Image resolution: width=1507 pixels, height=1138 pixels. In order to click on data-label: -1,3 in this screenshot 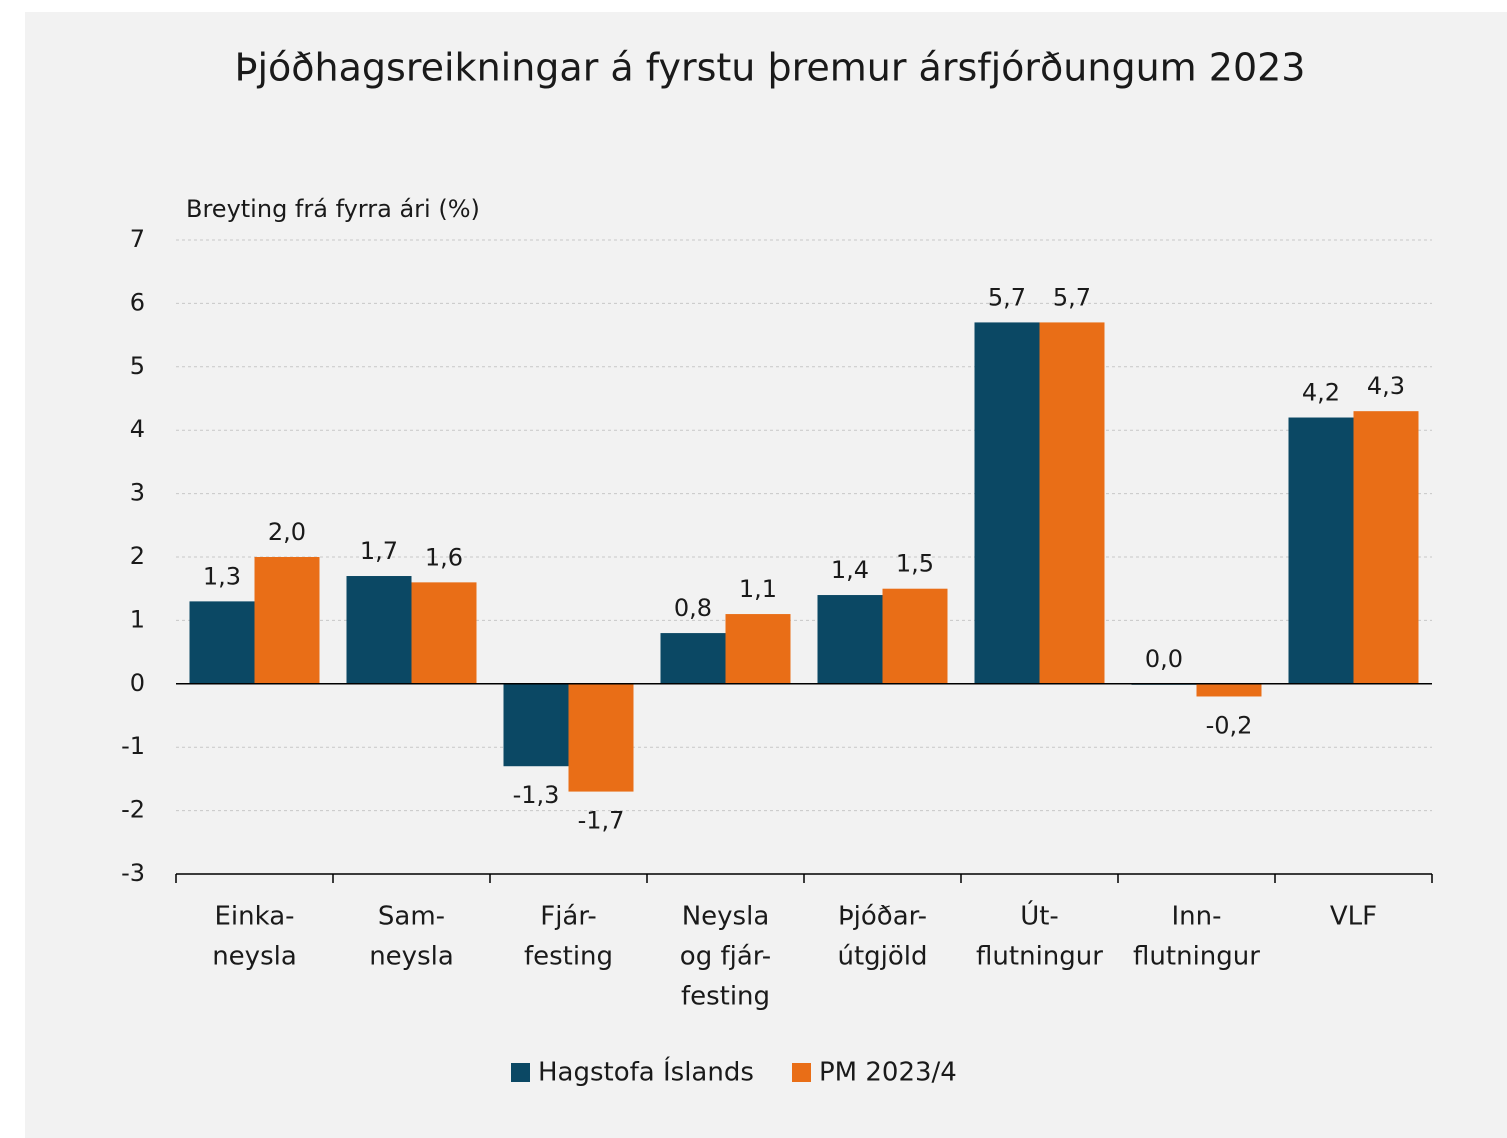, I will do `click(536, 795)`.